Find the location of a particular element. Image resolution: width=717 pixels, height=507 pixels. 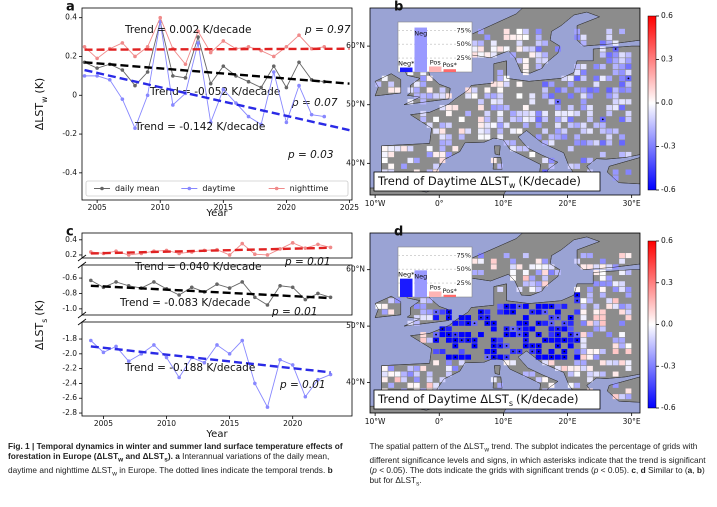

caption-run: < 0.05). is located at coordinates (615, 469).